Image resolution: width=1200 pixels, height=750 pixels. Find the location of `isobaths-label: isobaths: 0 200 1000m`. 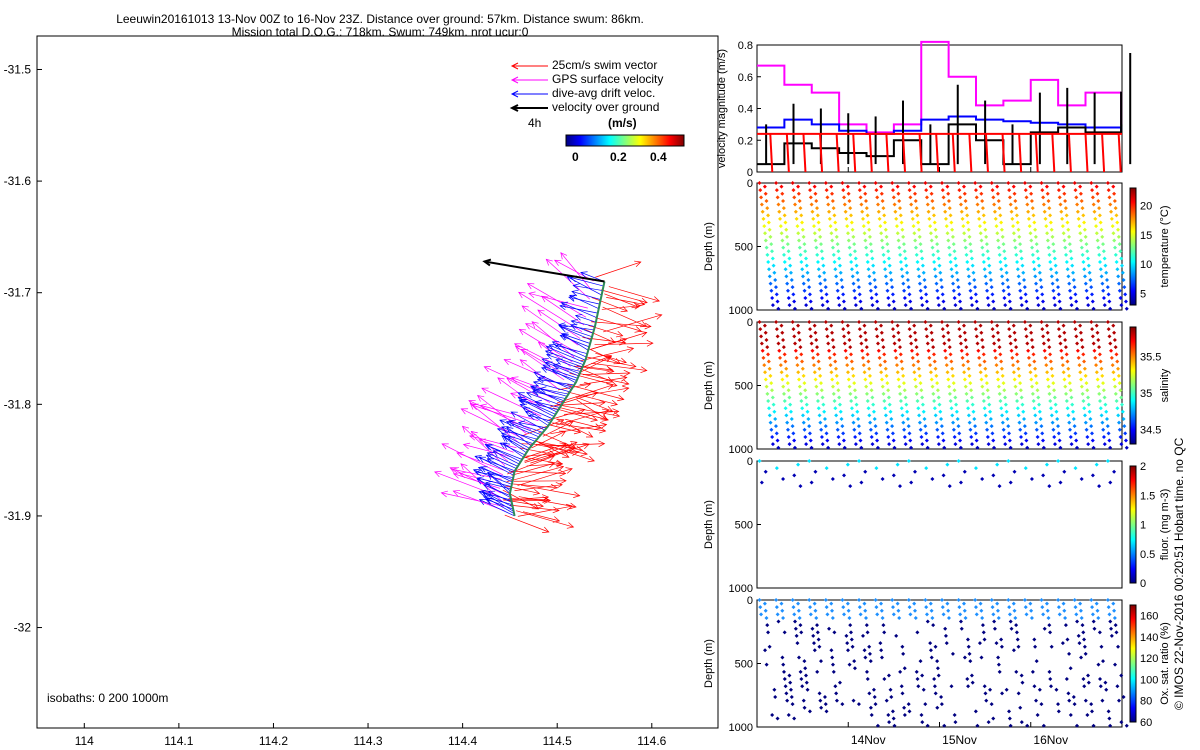

isobaths-label: isobaths: 0 200 1000m is located at coordinates (108, 698).